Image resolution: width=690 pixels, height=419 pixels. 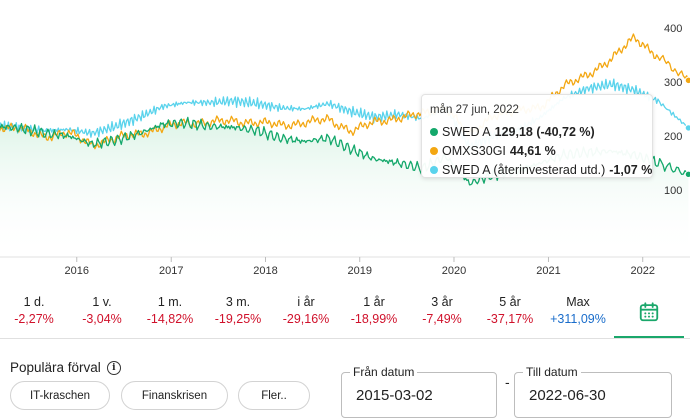 What do you see at coordinates (238, 302) in the screenshot?
I see `period-label: 3 m.` at bounding box center [238, 302].